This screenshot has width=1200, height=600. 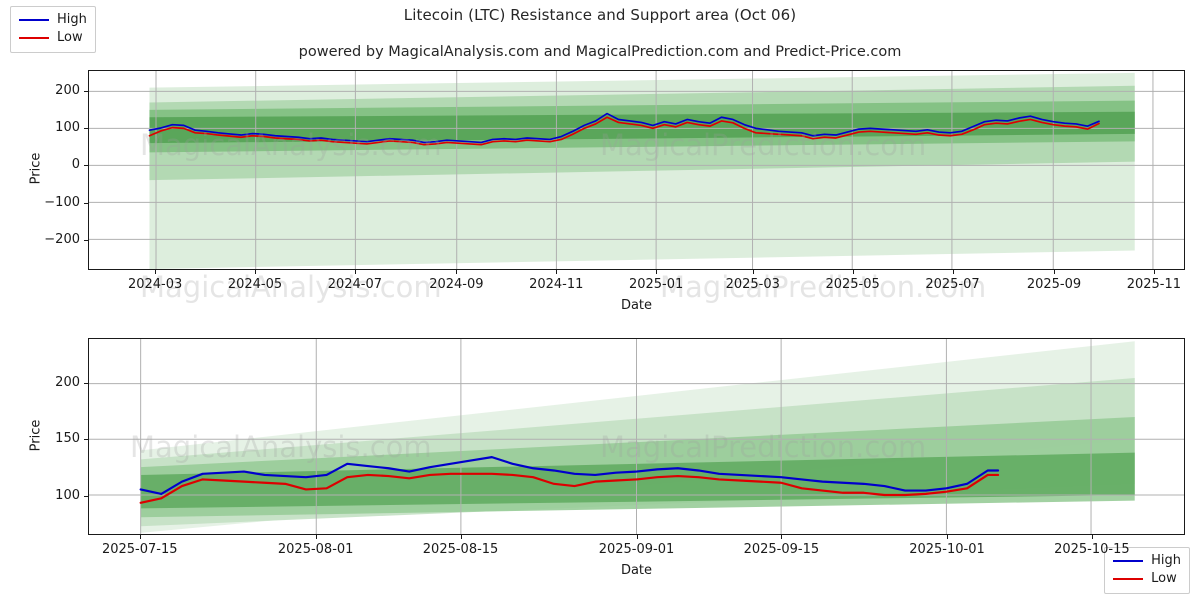 I want to click on detail-x-axis-label: Date, so click(x=636, y=570).